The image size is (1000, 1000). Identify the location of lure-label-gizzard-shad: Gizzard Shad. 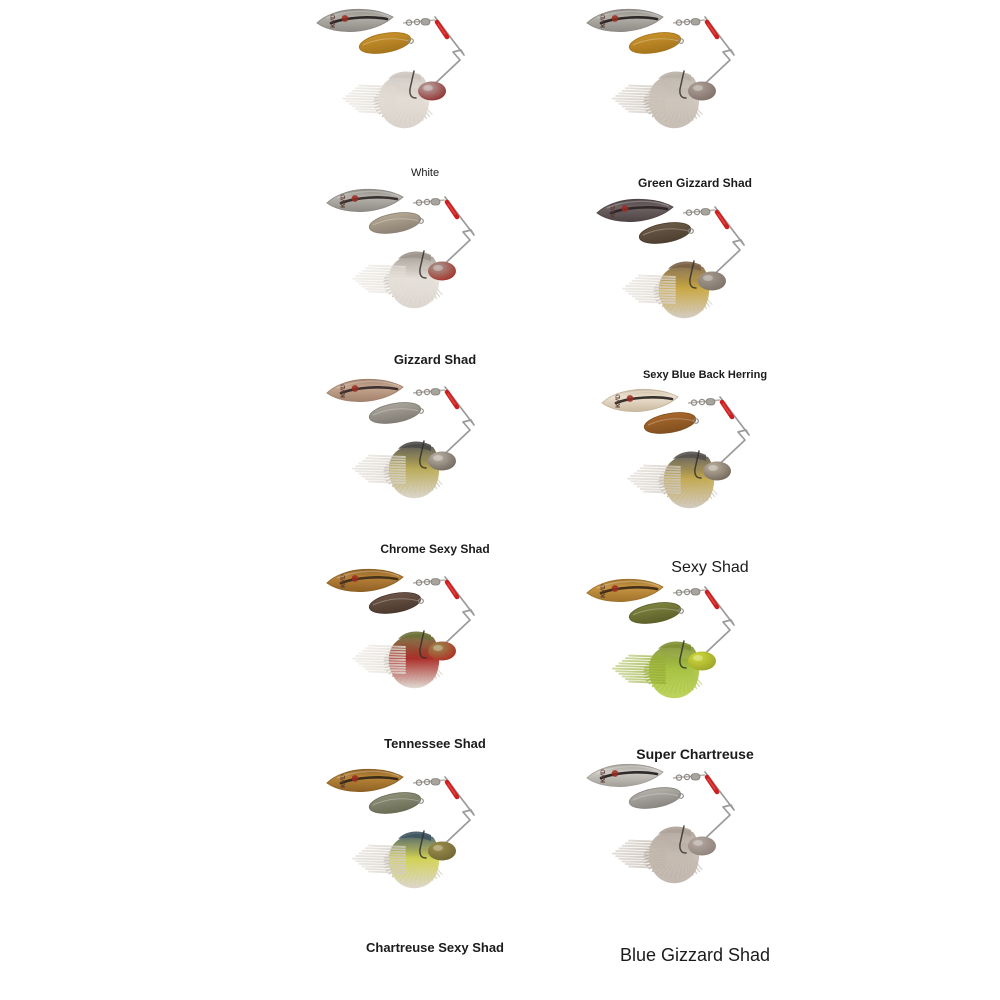
(435, 359).